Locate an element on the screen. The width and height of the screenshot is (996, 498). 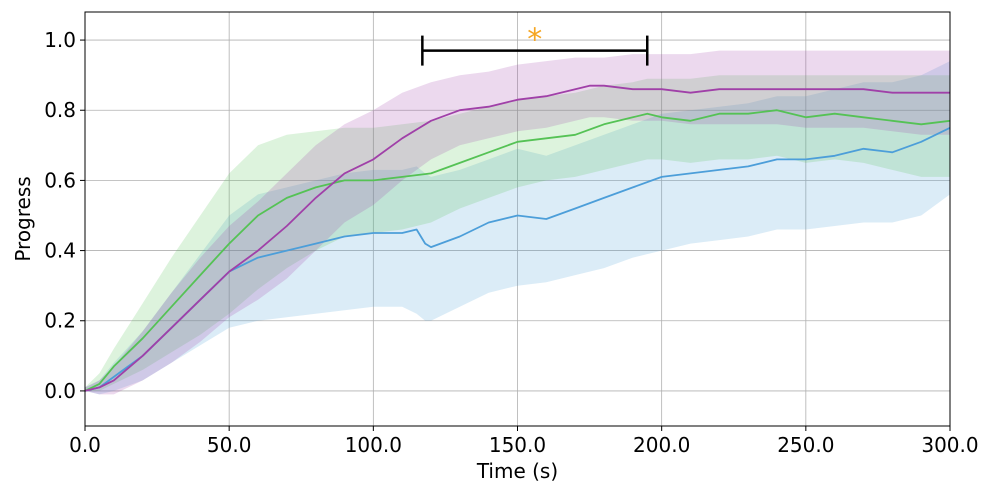
y-tick-label: 0.4 is located at coordinates (60, 251).